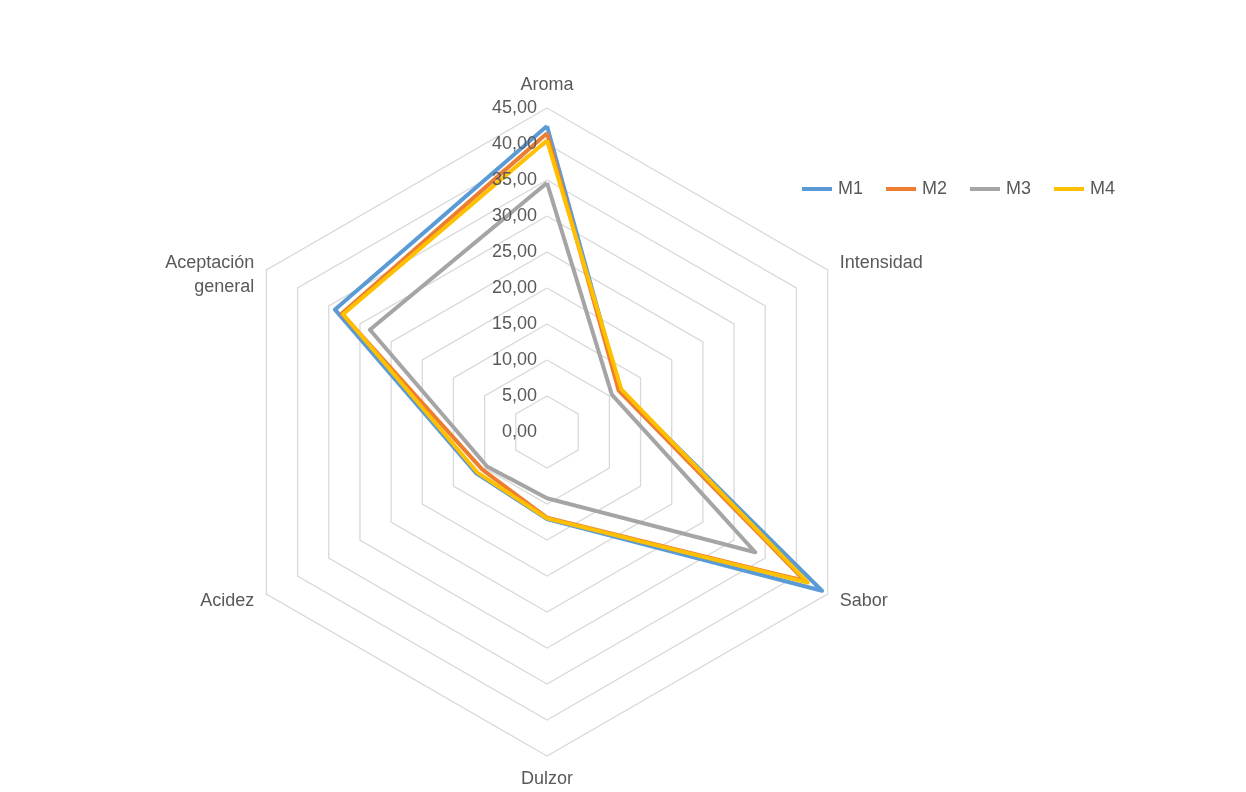 This screenshot has height=792, width=1246. What do you see at coordinates (1103, 188) in the screenshot?
I see `legend-label: M4` at bounding box center [1103, 188].